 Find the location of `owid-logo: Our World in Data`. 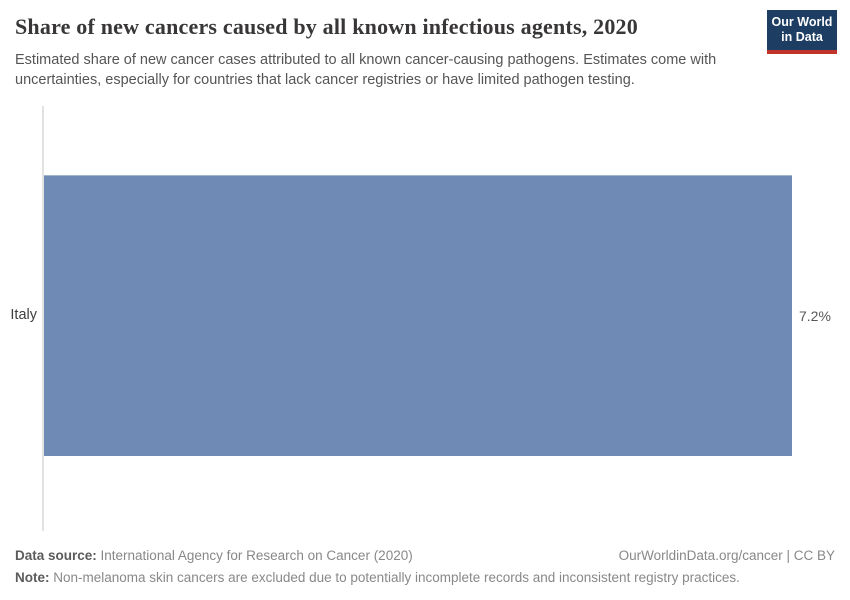

owid-logo: Our World in Data is located at coordinates (802, 32).